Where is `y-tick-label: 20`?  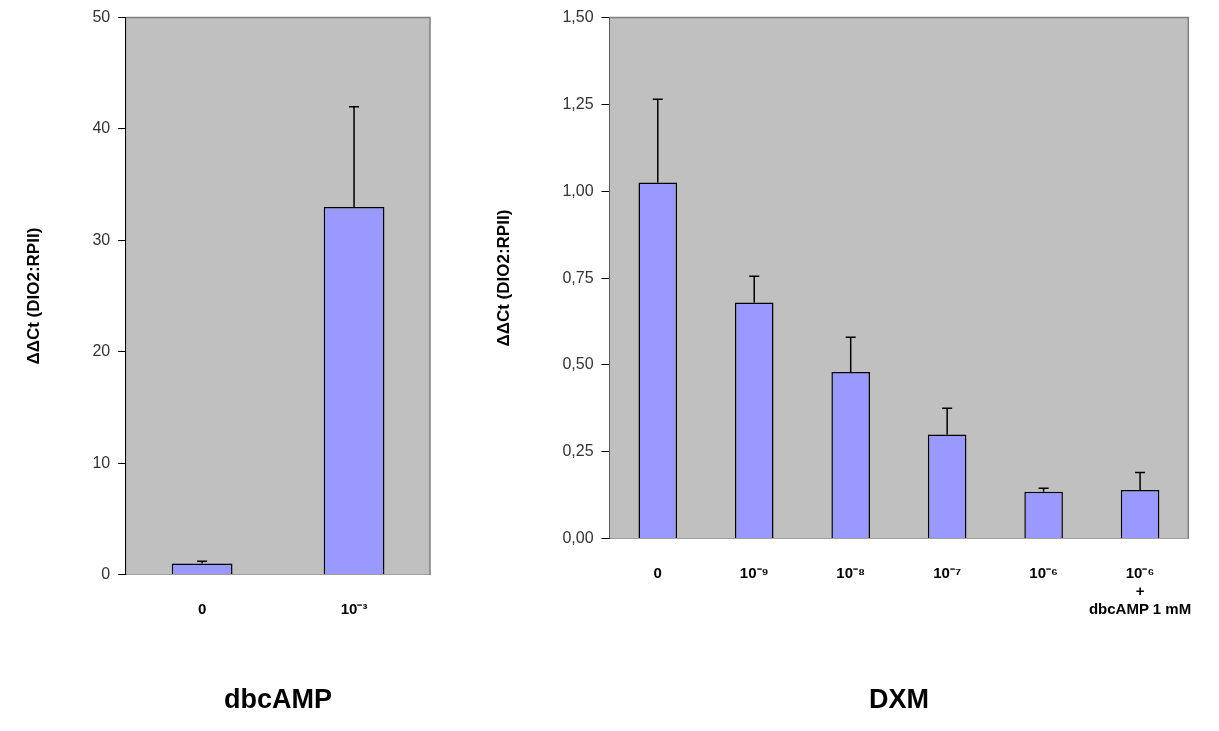 y-tick-label: 20 is located at coordinates (101, 351).